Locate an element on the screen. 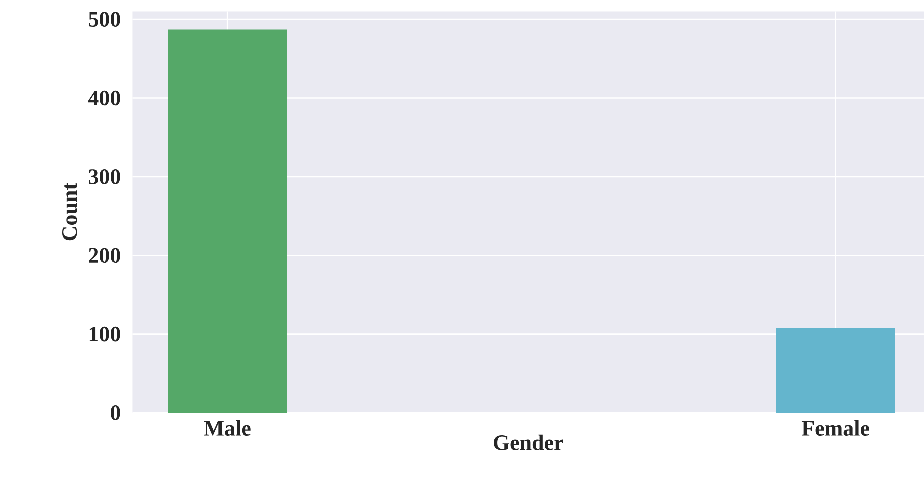 This screenshot has height=486, width=924. y-tick-label: 300 is located at coordinates (104, 177).